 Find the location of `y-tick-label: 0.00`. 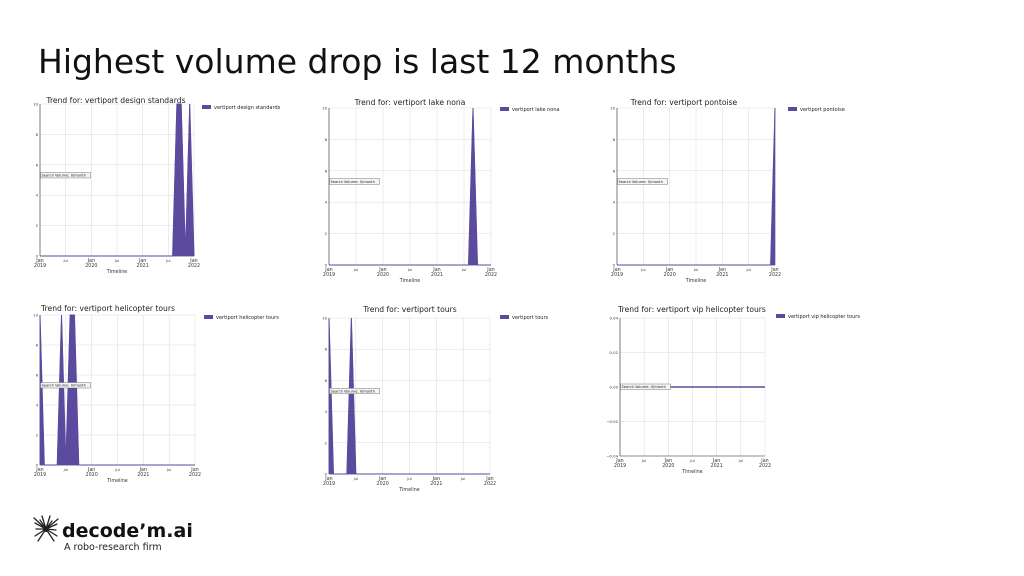

y-tick-label: 0.00 is located at coordinates (614, 387).